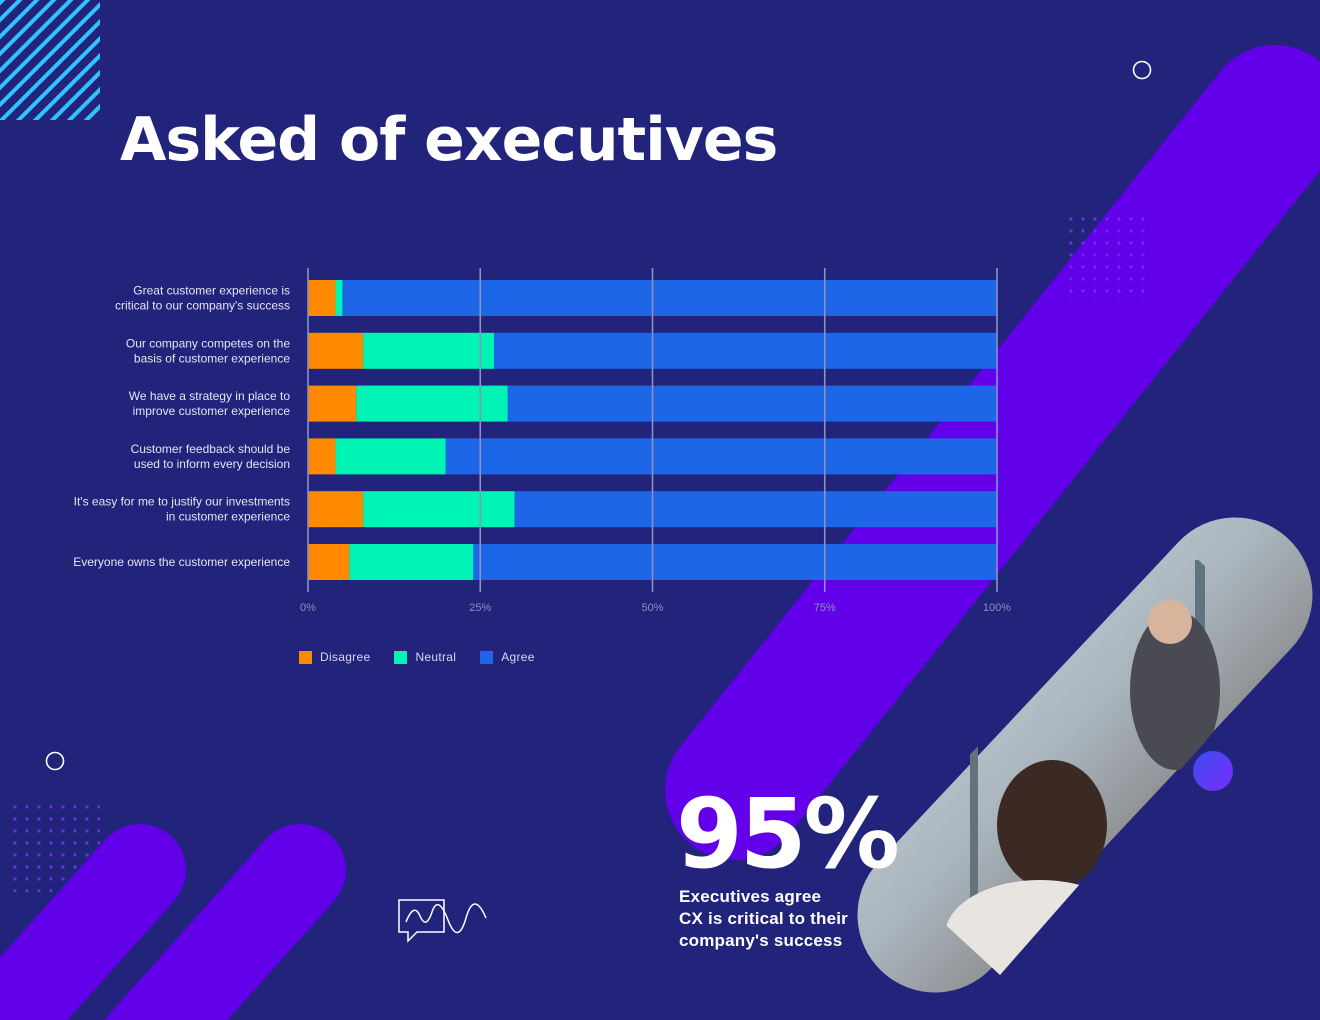 The image size is (1320, 1020). What do you see at coordinates (1213, 771) in the screenshot?
I see `gradient-orb-decoration` at bounding box center [1213, 771].